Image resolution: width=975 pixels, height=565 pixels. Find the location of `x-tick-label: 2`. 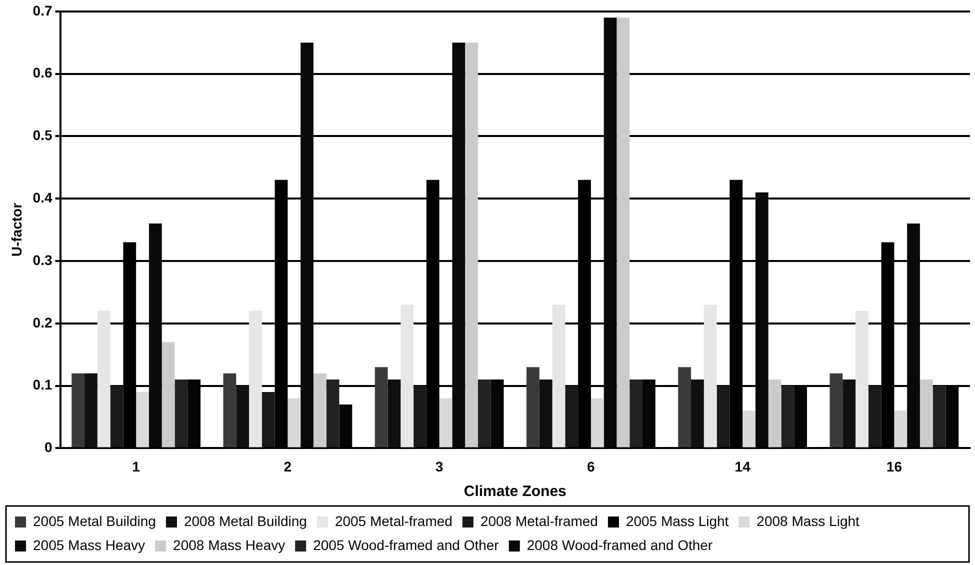

x-tick-label: 2 is located at coordinates (288, 466).